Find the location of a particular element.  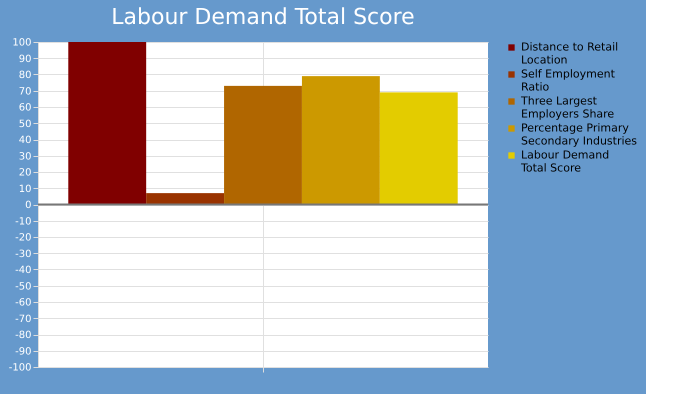

legend-label: Labour Demand Total Score is located at coordinates (565, 161).